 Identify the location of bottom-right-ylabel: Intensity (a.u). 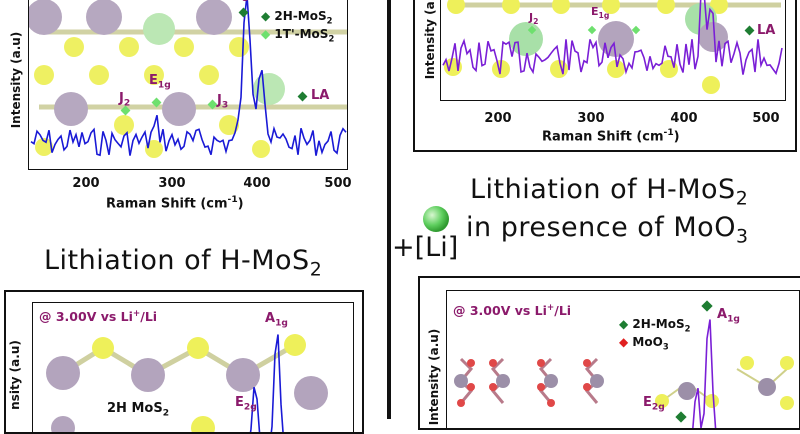
(434, 377).